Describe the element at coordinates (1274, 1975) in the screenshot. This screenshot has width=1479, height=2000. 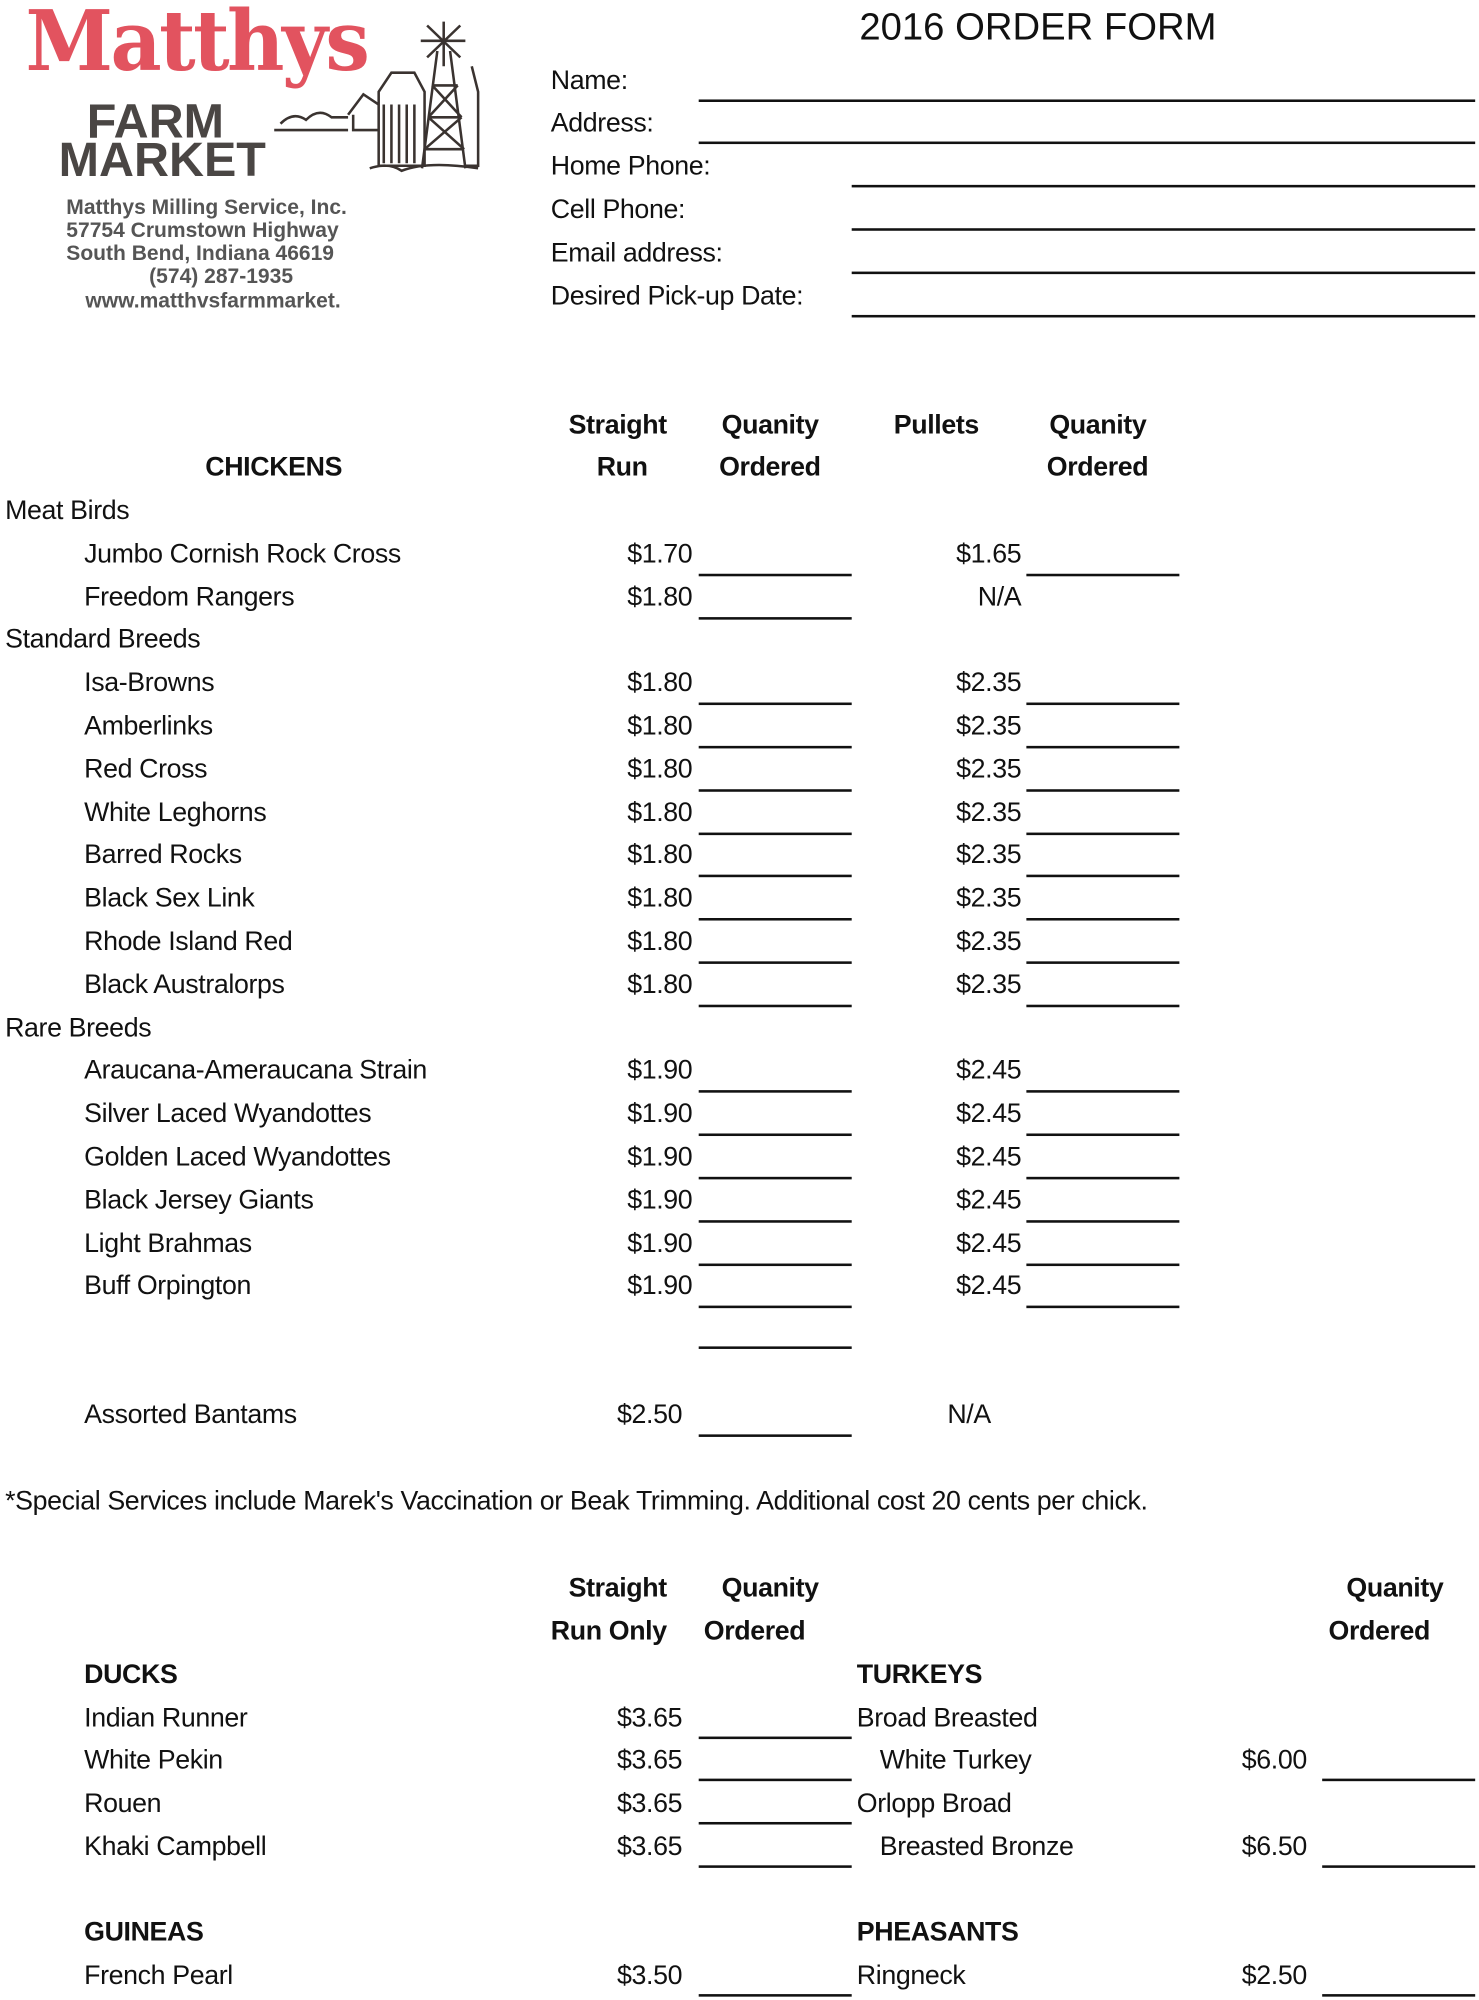
I see `pheasant-price: $2.50` at that location.